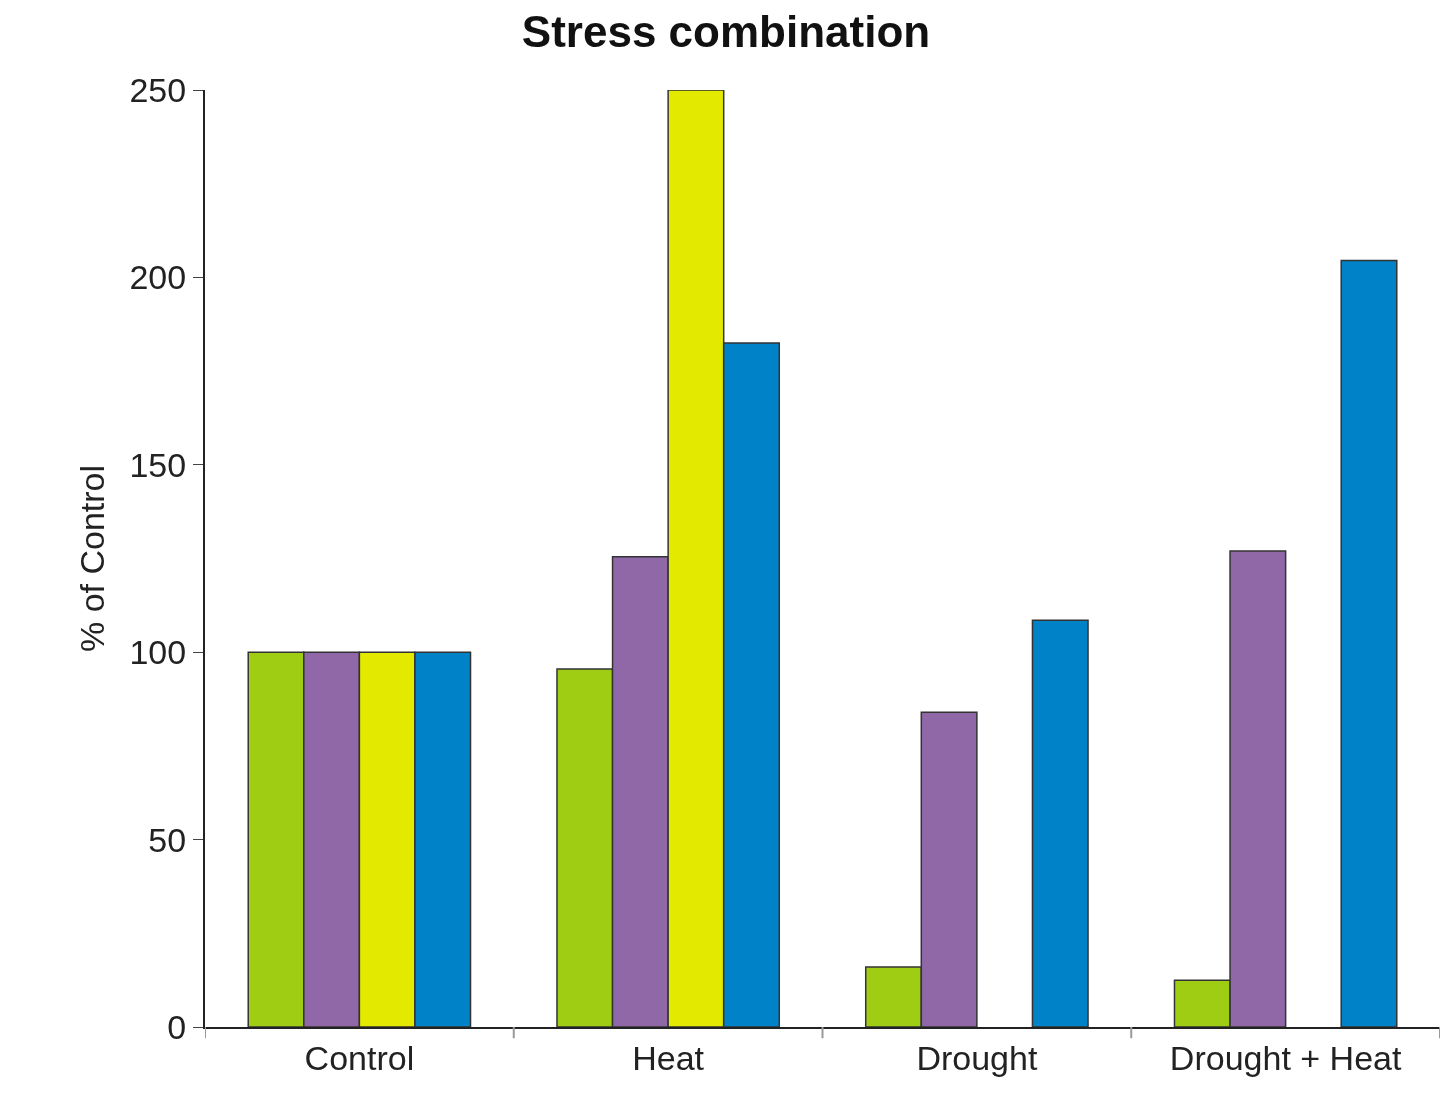 The height and width of the screenshot is (1107, 1452). Describe the element at coordinates (167, 839) in the screenshot. I see `y-tick-label: 50` at that location.